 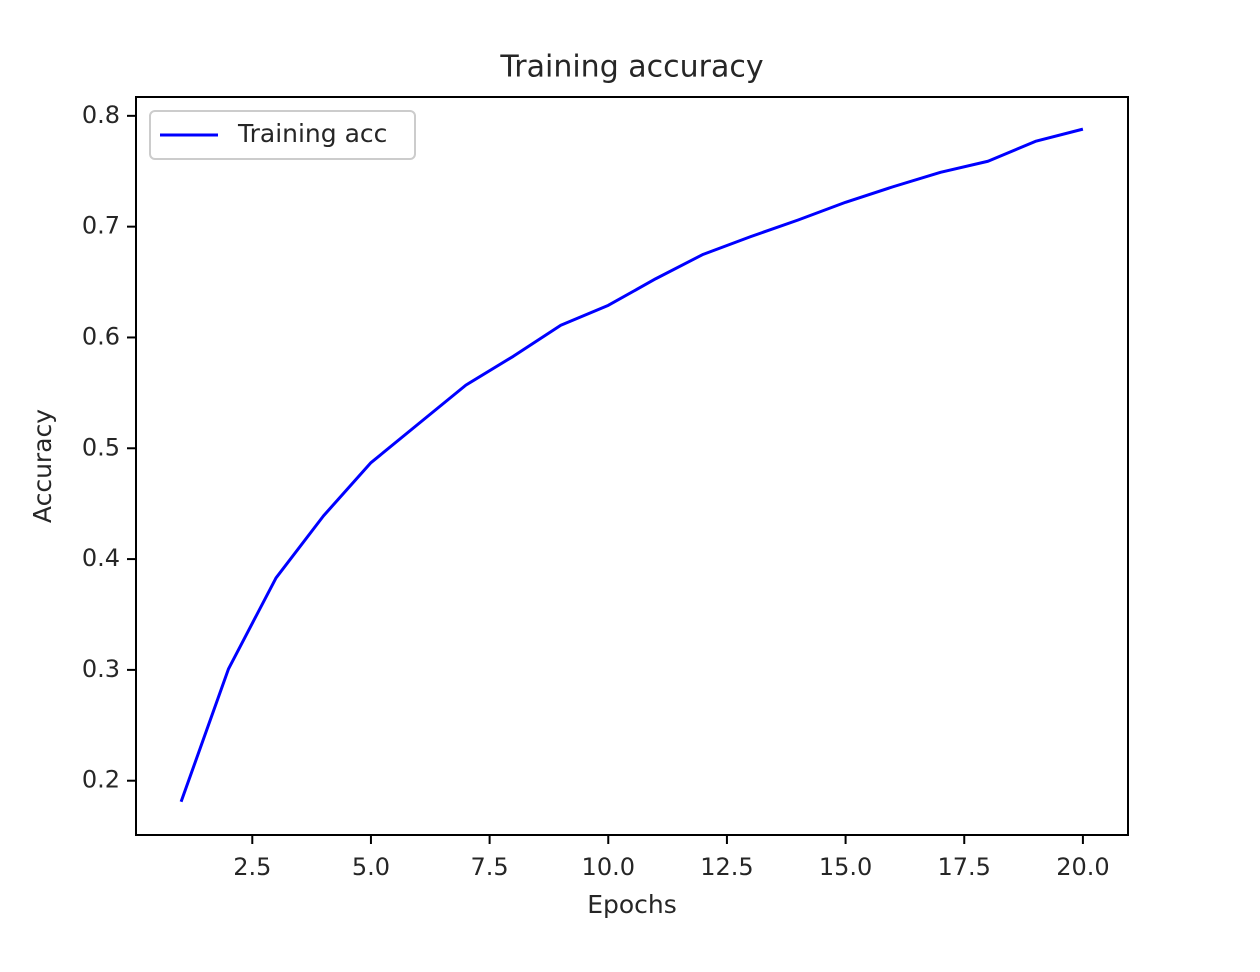 I want to click on y-axis-label: Accuracy, so click(x=42, y=466).